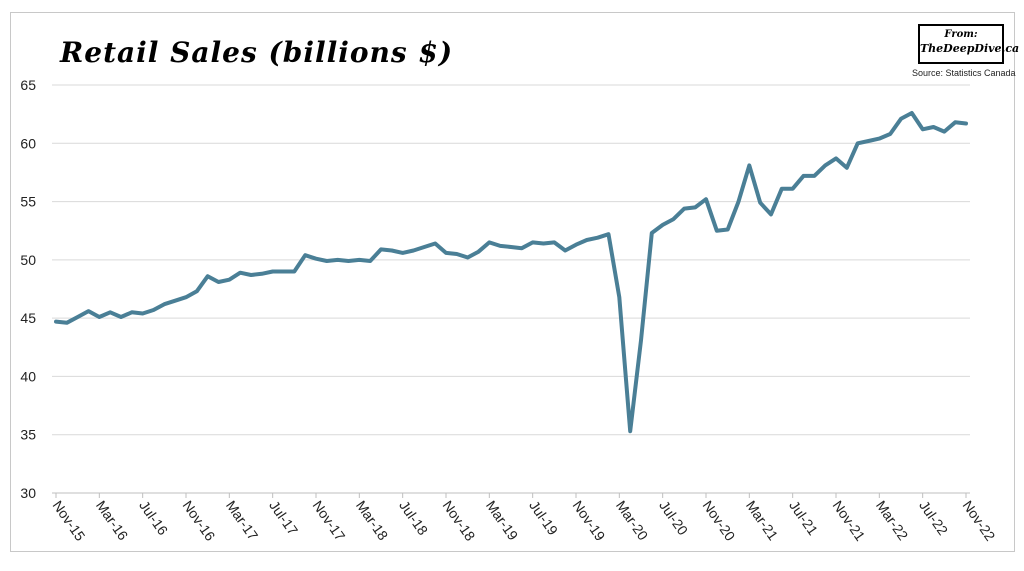 Image resolution: width=1024 pixels, height=571 pixels. Describe the element at coordinates (933, 518) in the screenshot. I see `x-tick-label: Jul-22` at that location.